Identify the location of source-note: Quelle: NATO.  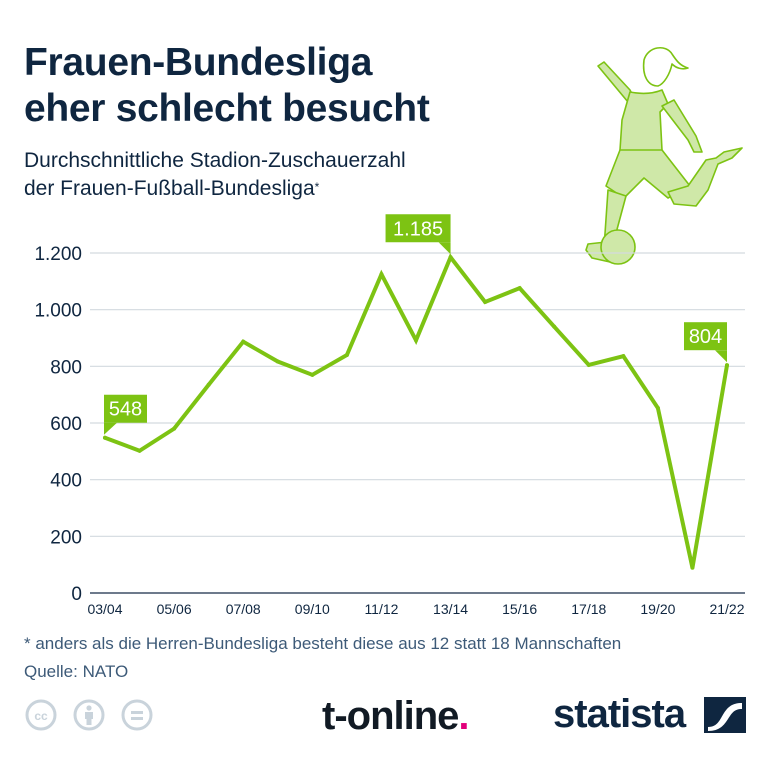
(76, 671).